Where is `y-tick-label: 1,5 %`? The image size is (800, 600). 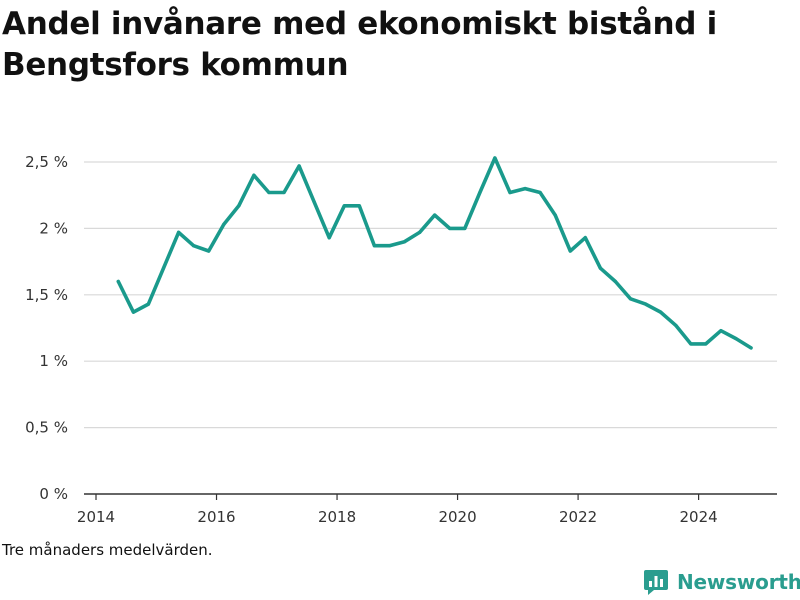
y-tick-label: 1,5 % is located at coordinates (46, 295).